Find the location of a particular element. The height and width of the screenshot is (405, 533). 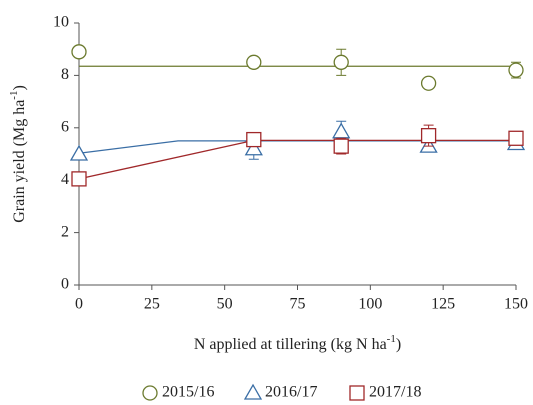

legend-label: 2016/17 is located at coordinates (291, 392).